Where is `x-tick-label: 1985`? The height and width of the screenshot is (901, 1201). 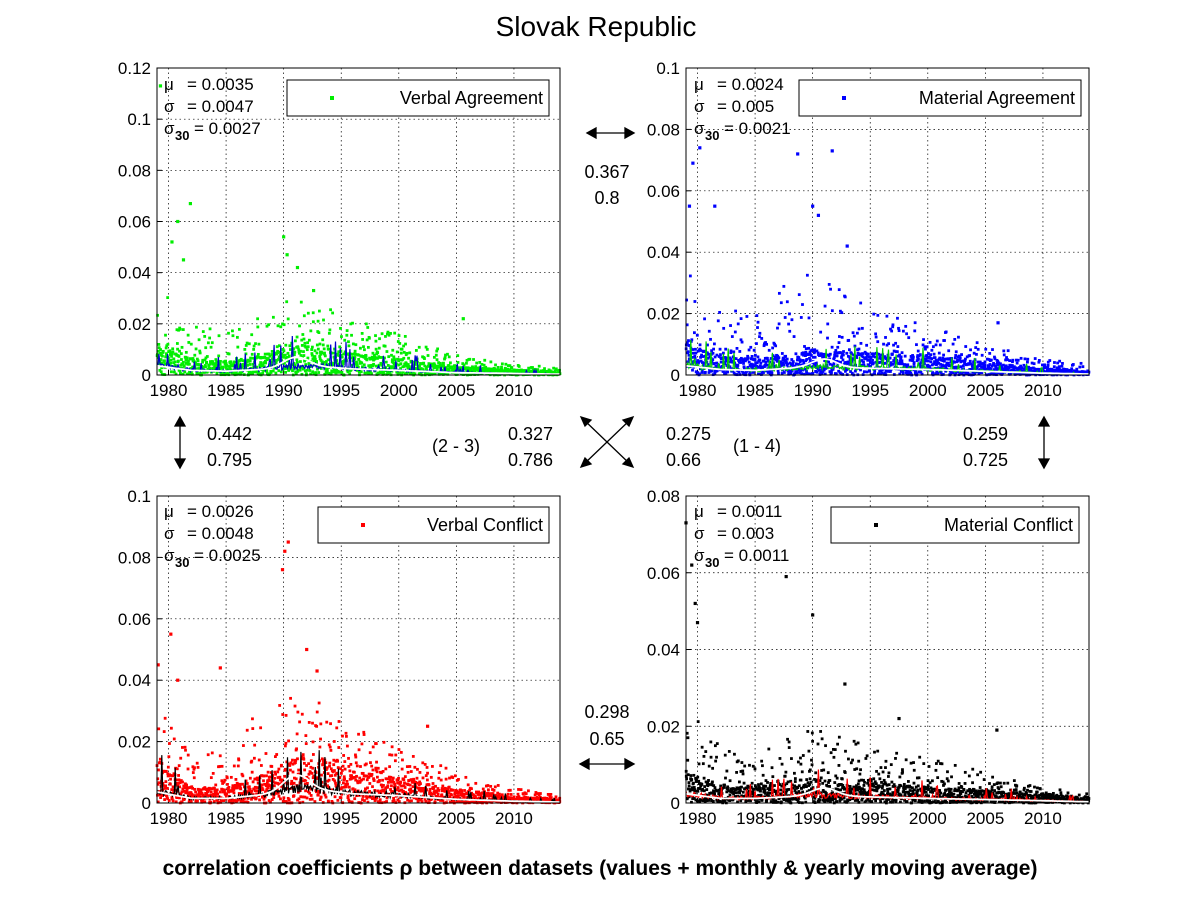
x-tick-label: 1985 is located at coordinates (755, 390).